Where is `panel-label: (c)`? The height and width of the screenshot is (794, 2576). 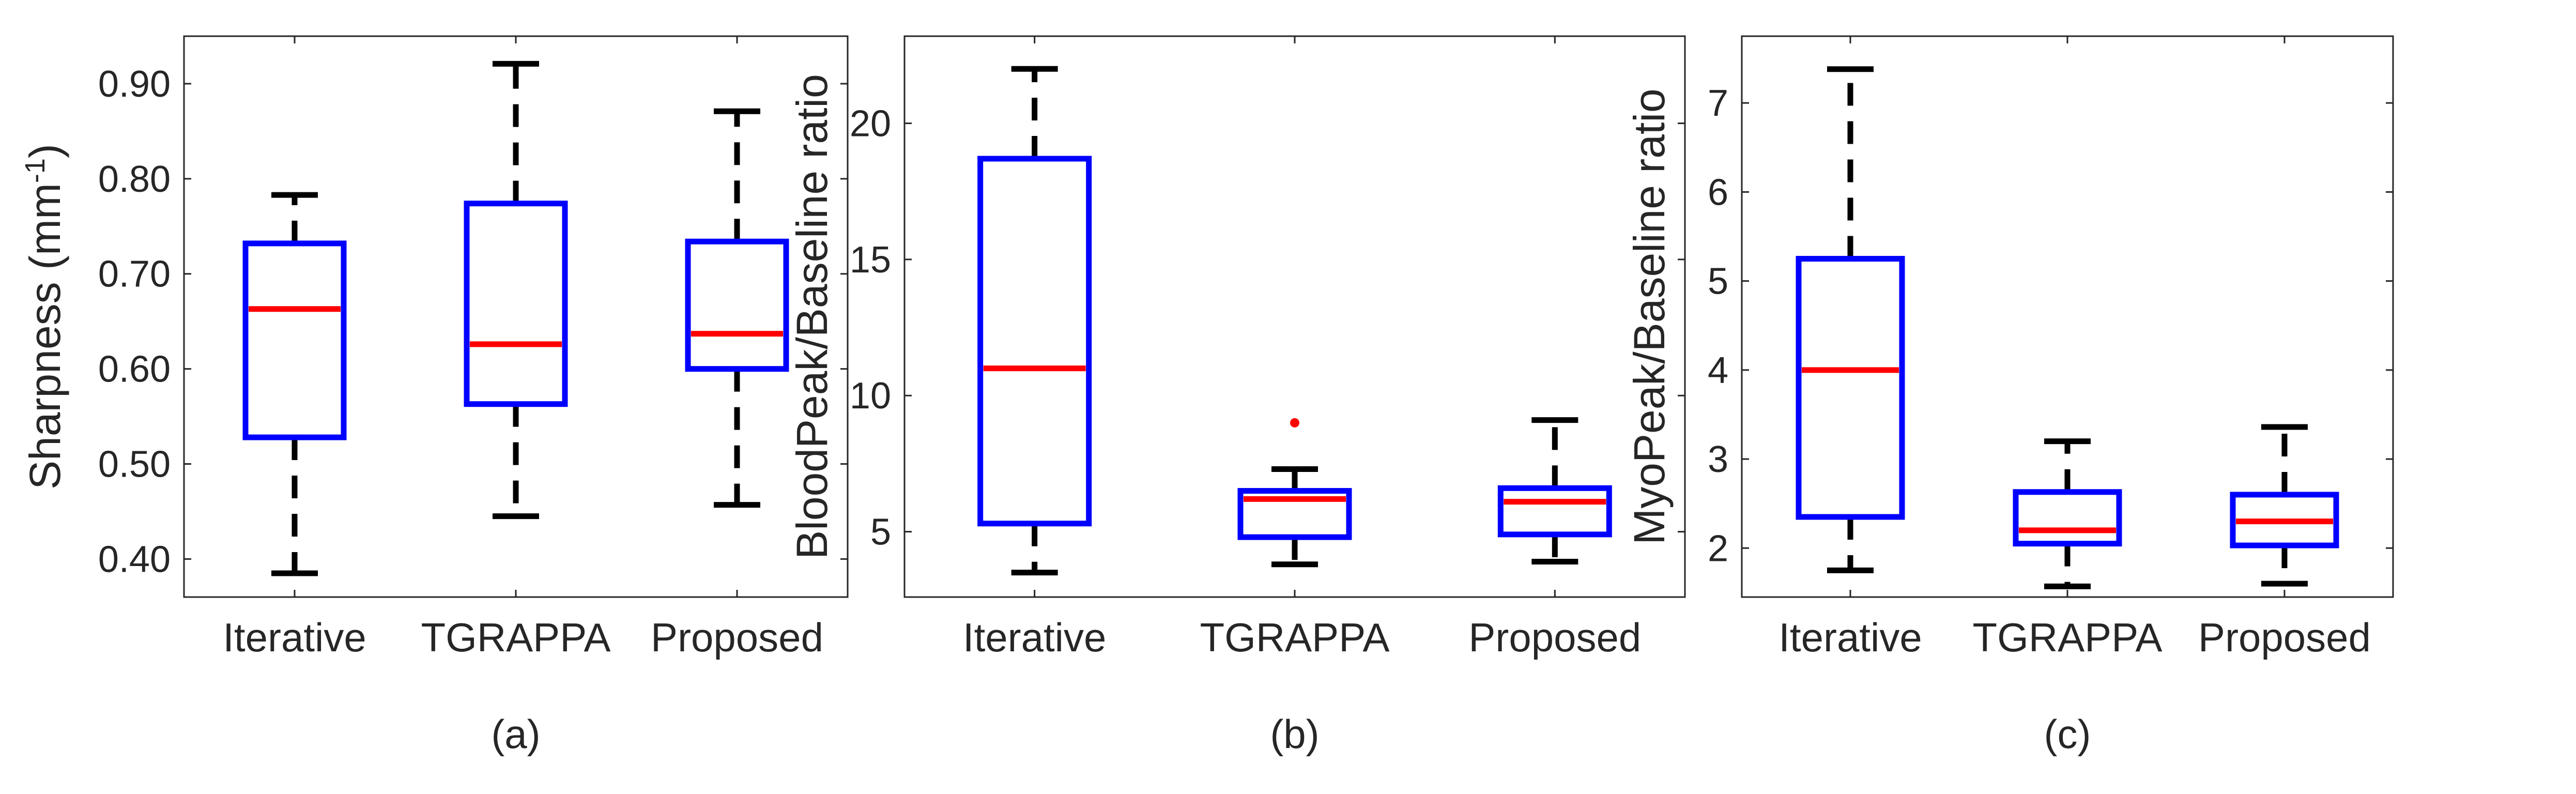
panel-label: (c) is located at coordinates (2067, 734).